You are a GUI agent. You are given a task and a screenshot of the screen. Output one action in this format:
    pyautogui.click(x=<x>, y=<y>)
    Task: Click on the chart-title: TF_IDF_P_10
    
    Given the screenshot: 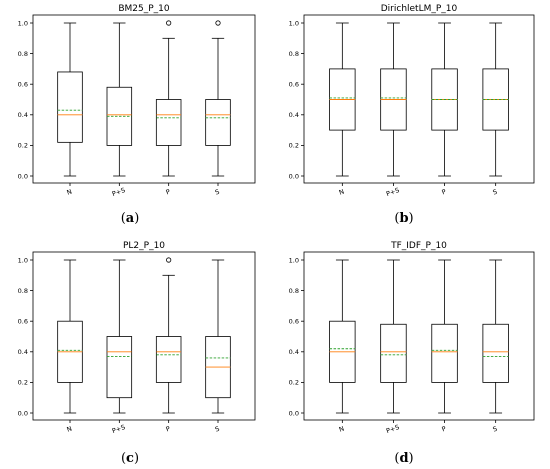 What is the action you would take?
    pyautogui.click(x=418, y=246)
    